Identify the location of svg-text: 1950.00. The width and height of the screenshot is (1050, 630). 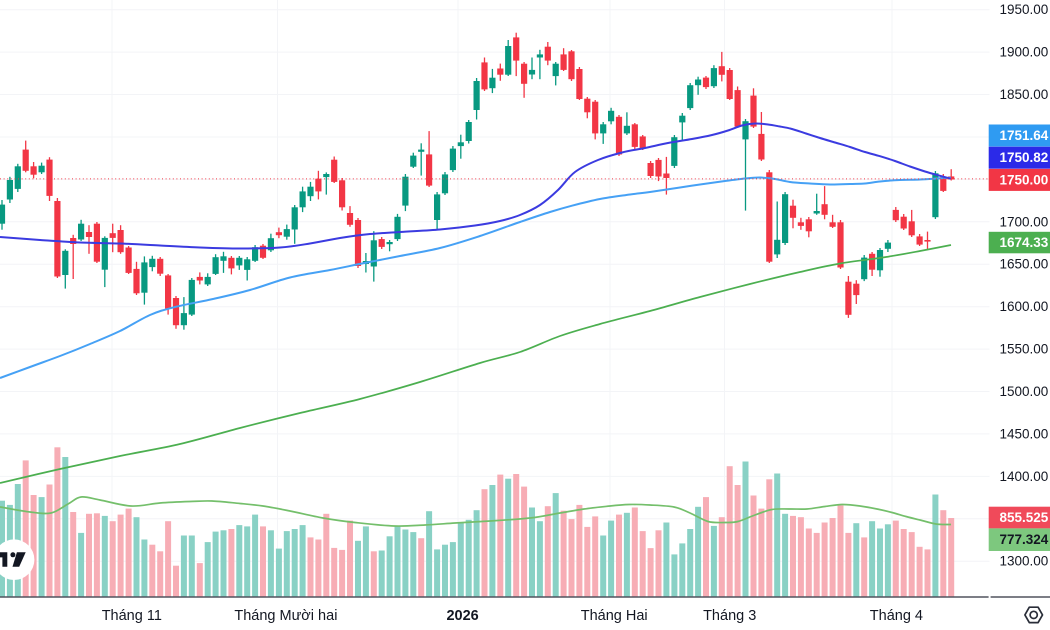
(1024, 9).